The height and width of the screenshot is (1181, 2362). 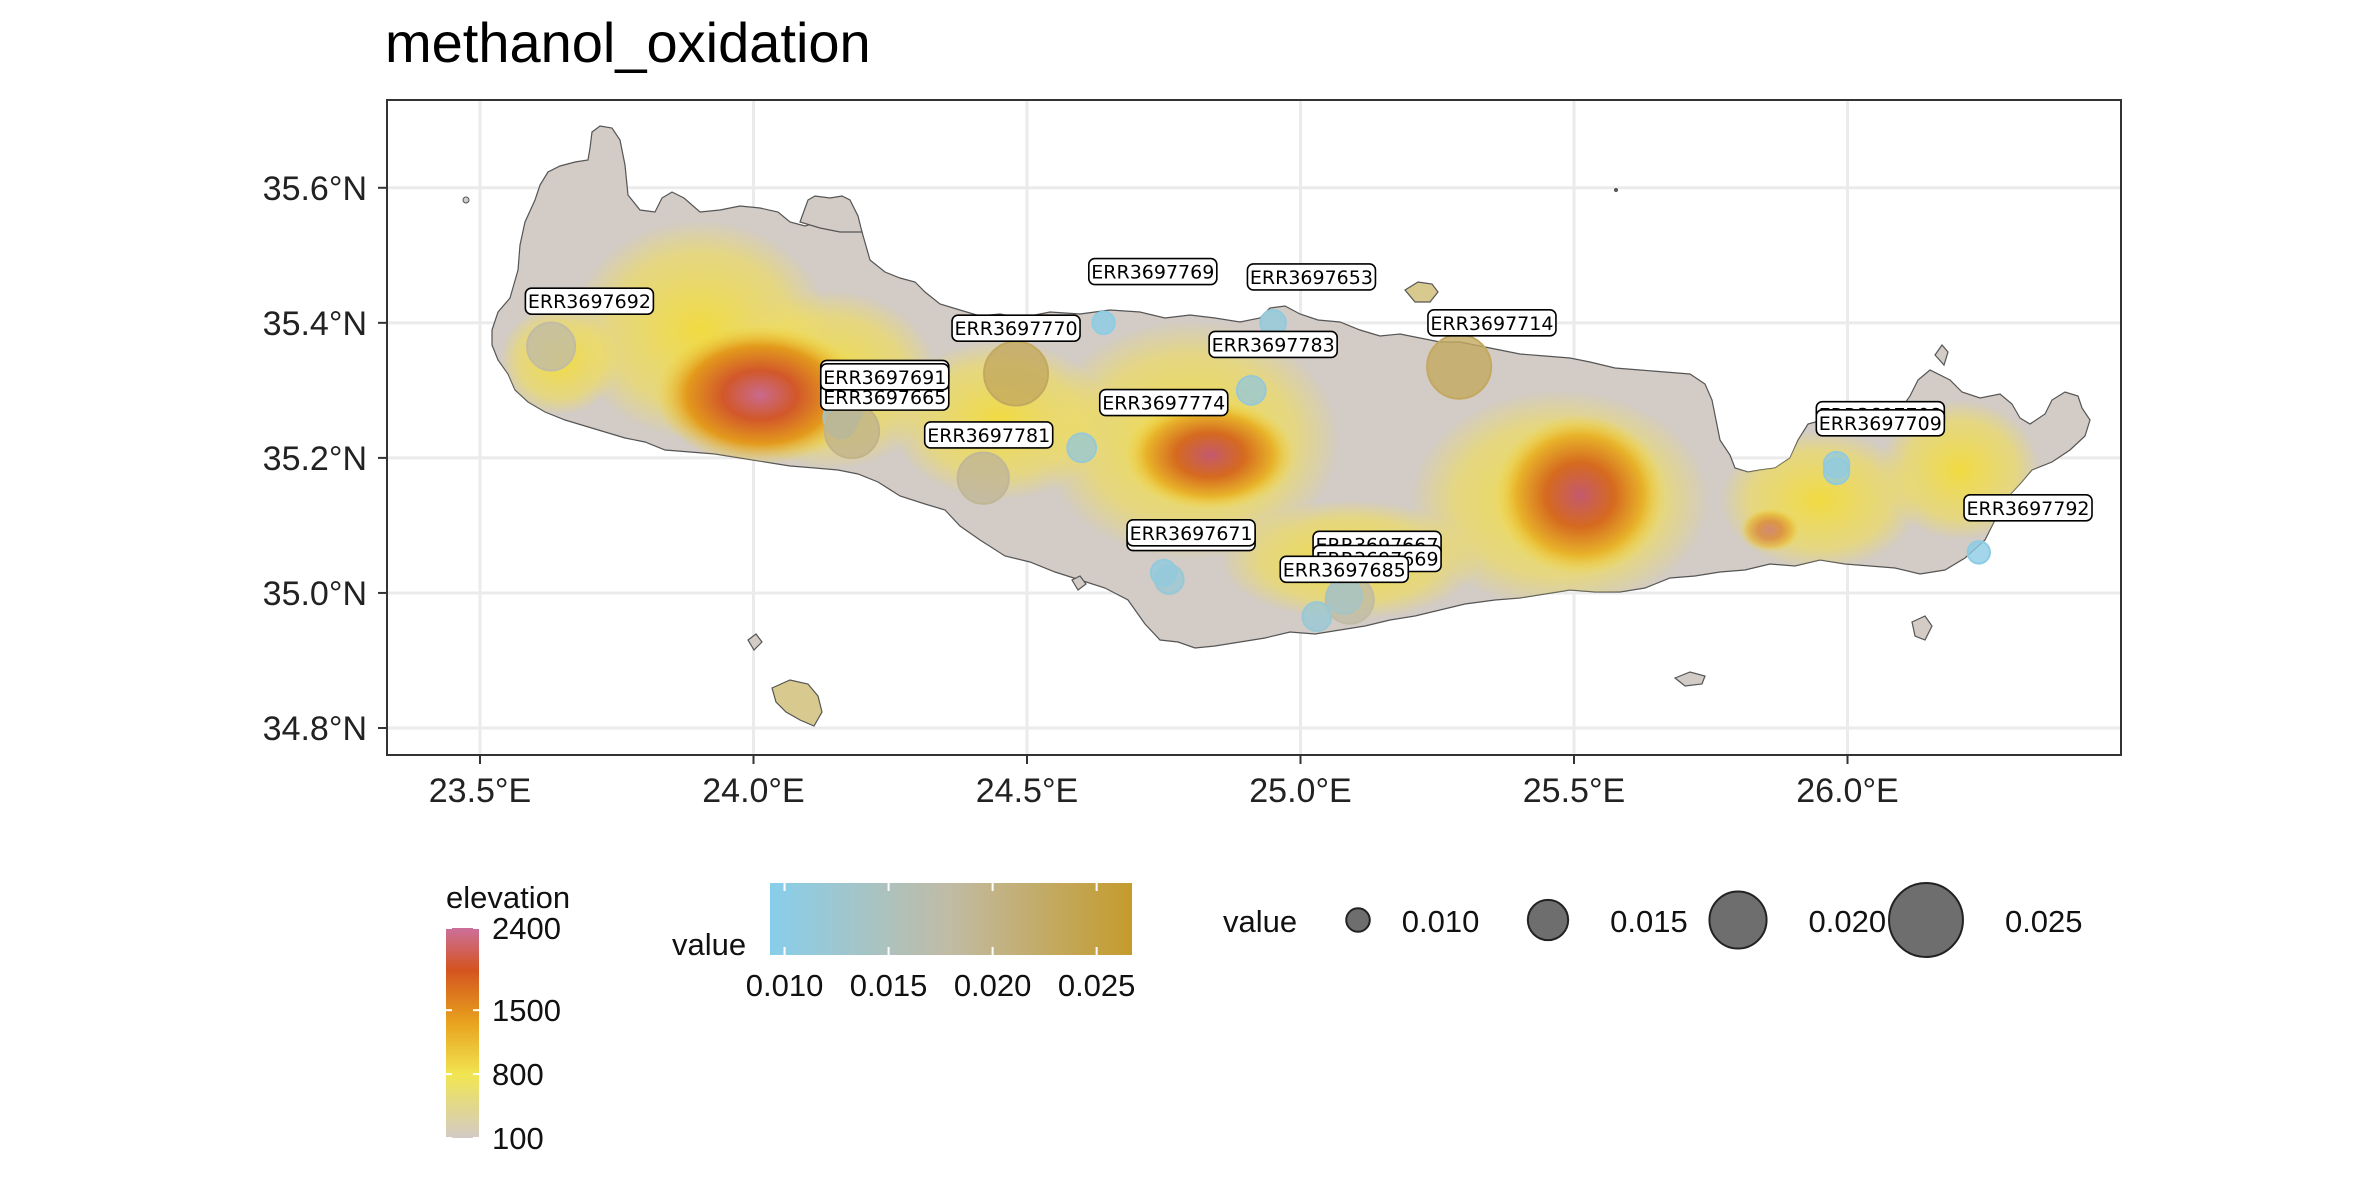 I want to click on gaidouronisi-islet, so click(x=1689, y=679).